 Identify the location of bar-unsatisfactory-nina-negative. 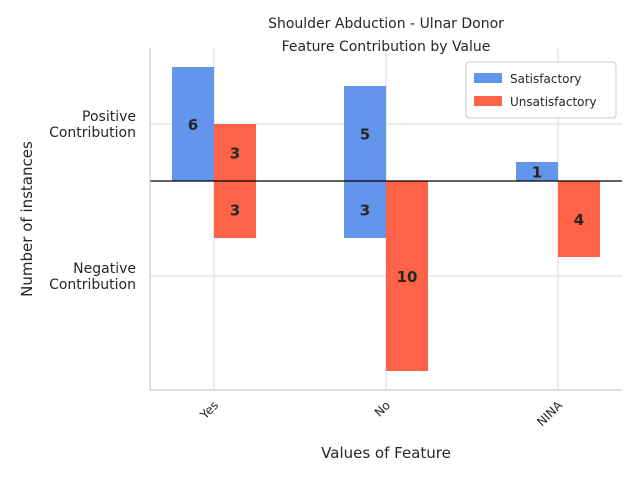
(579, 219).